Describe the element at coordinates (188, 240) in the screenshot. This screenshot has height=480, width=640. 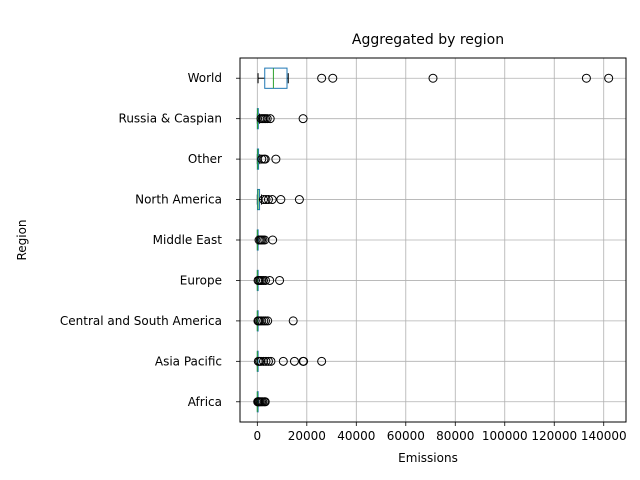
I see `y-tick-label: Middle East` at that location.